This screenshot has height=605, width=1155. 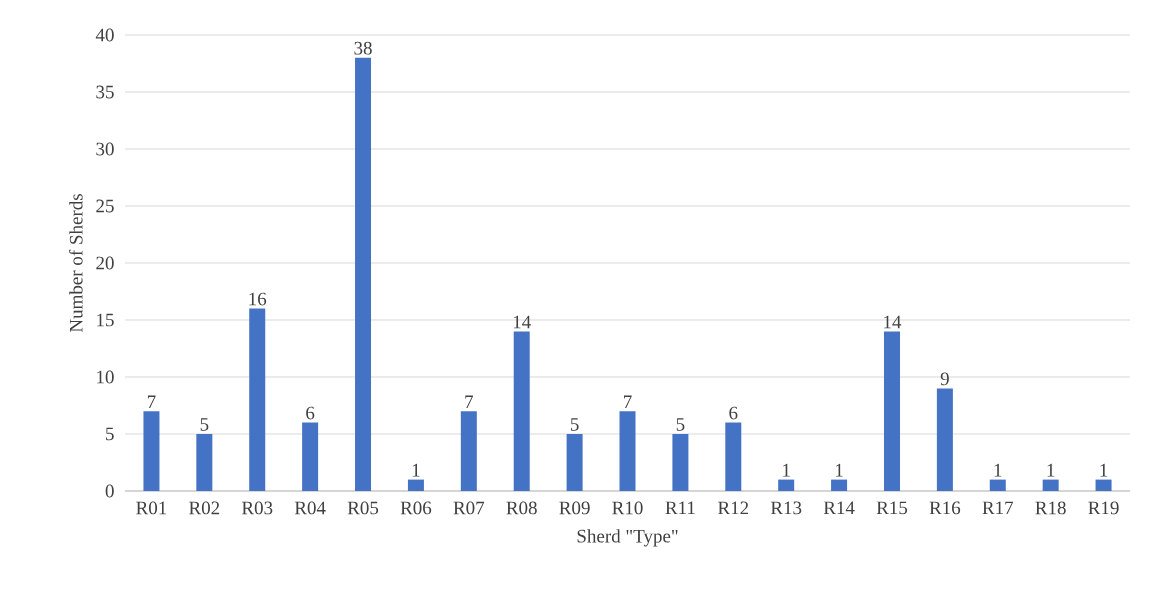 I want to click on data-label: 9, so click(x=944, y=379).